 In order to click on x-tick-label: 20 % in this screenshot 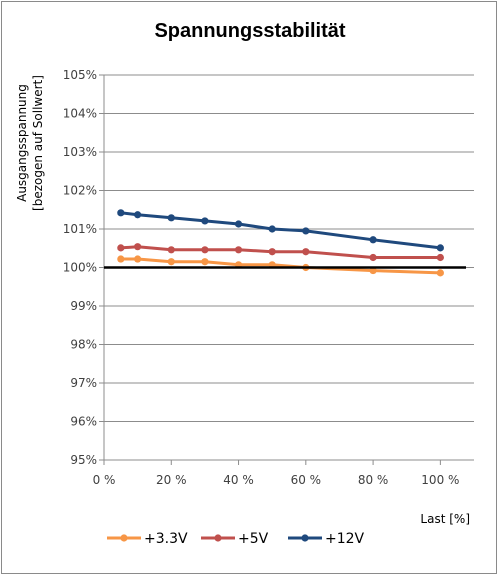, I will do `click(171, 480)`.